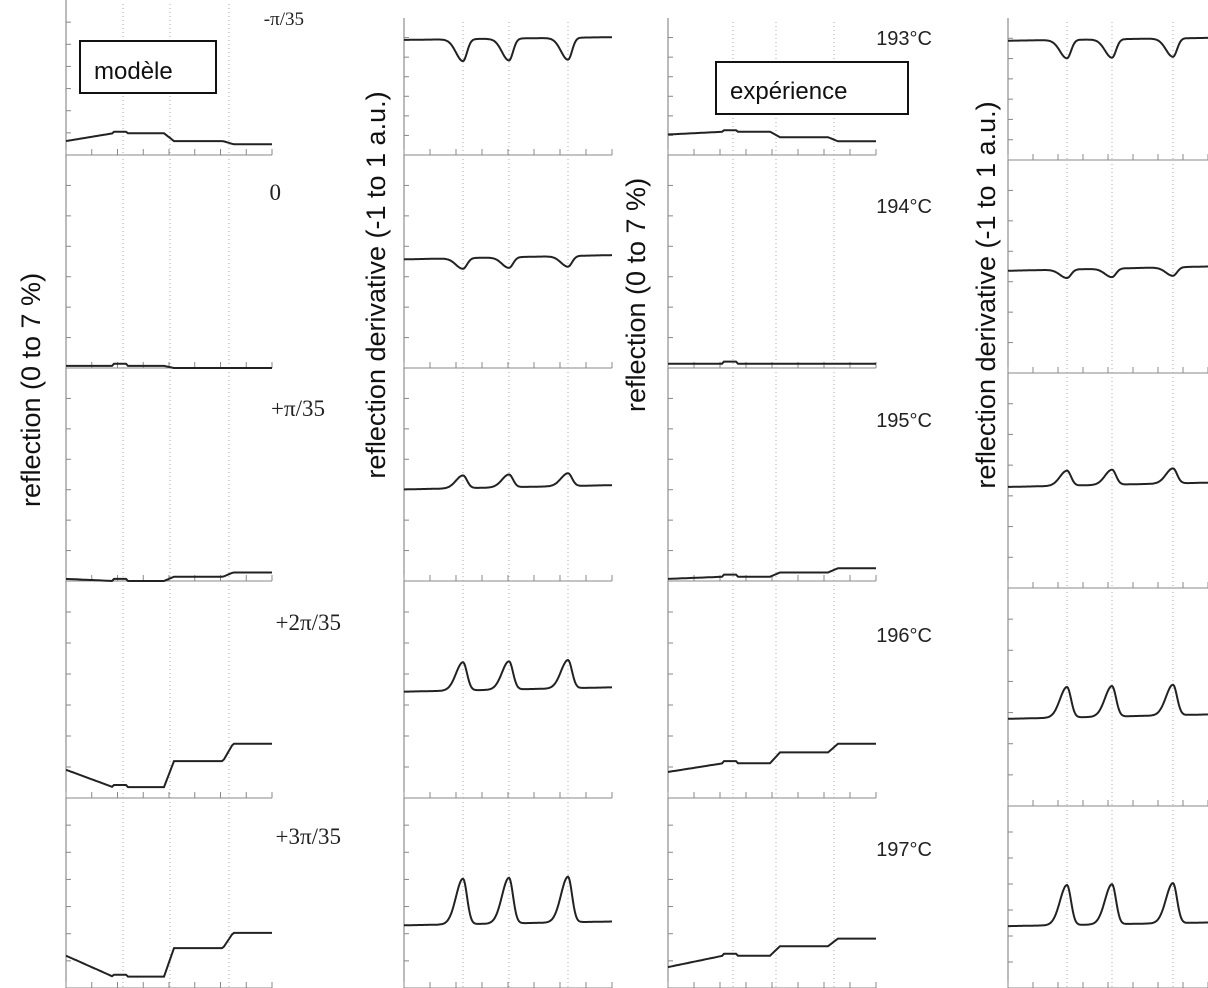  Describe the element at coordinates (308, 622) in the screenshot. I see `panel-label-model-4: +2π/35` at that location.